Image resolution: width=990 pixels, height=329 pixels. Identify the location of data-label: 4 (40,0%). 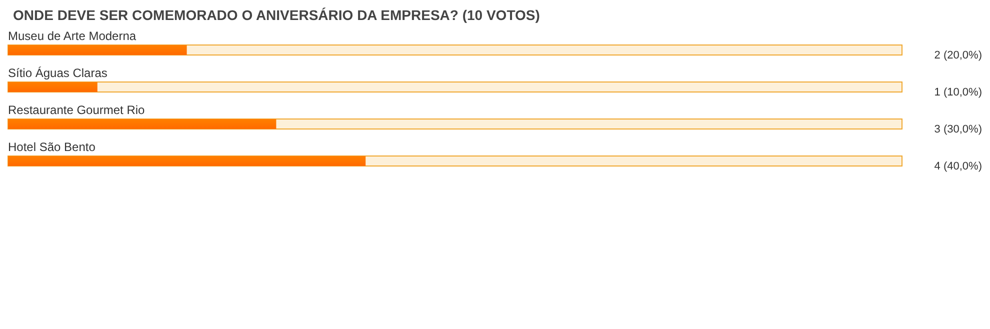
(958, 166).